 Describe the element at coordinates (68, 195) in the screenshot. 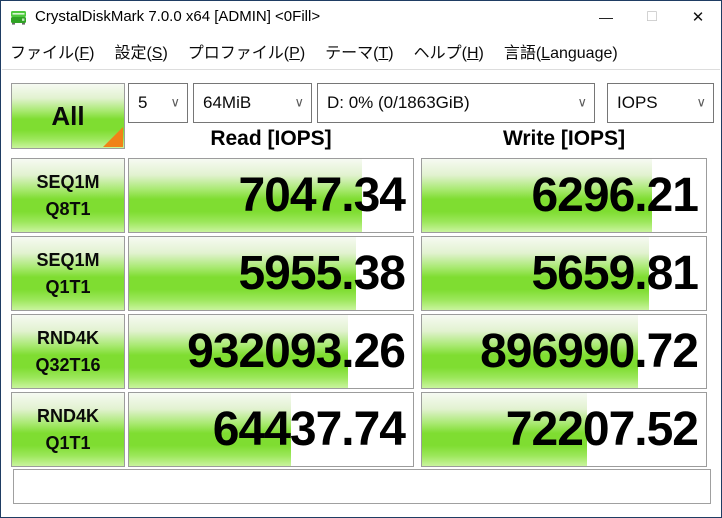

I see `test-button-seq1m-q8t1: SEQ1M Q8T1` at that location.